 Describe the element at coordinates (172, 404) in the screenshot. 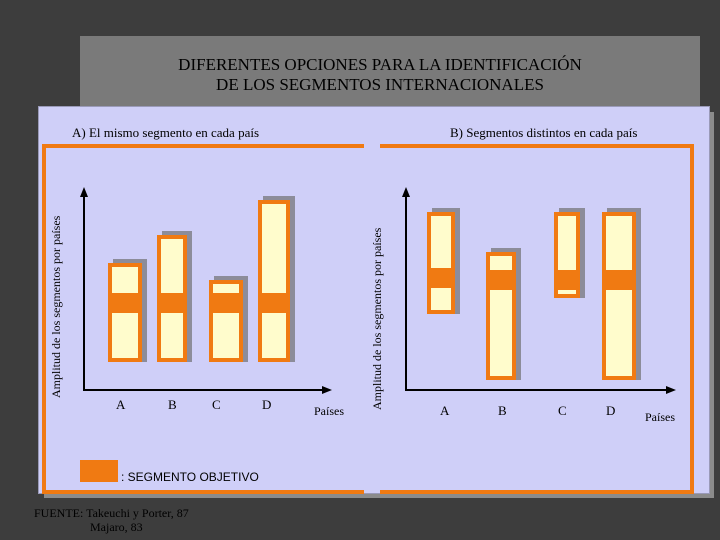

I see `panel-a-tick-b: B` at that location.